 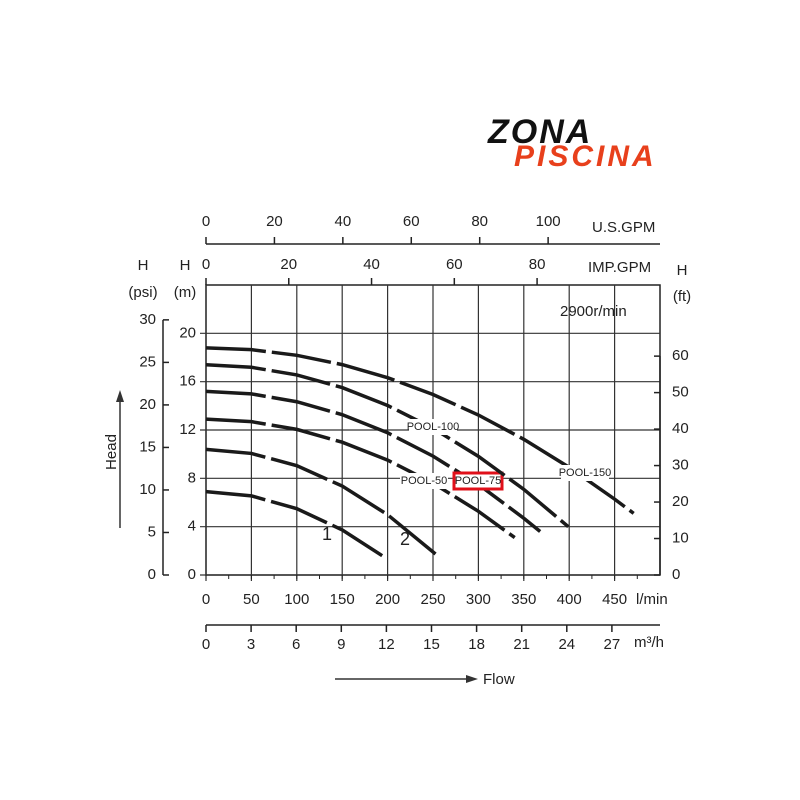 What do you see at coordinates (619, 267) in the screenshot?
I see `axis-title: IMP.GPM` at bounding box center [619, 267].